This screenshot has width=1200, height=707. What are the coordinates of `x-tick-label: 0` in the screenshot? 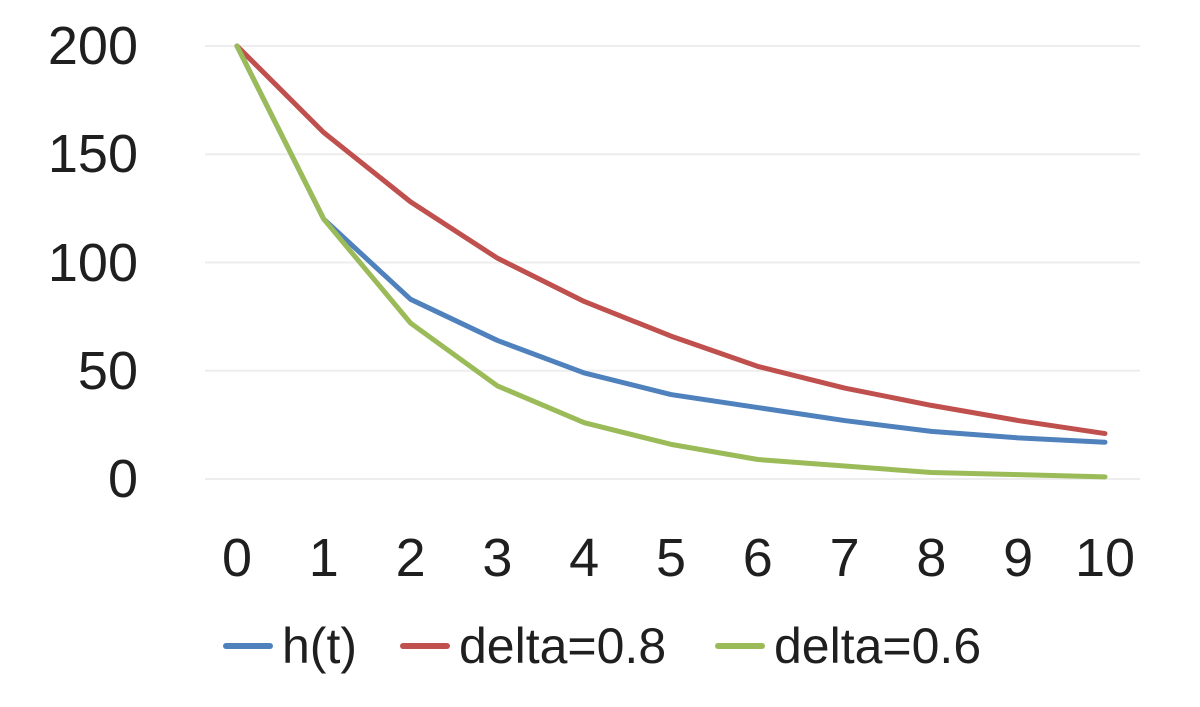 It's located at (237, 558).